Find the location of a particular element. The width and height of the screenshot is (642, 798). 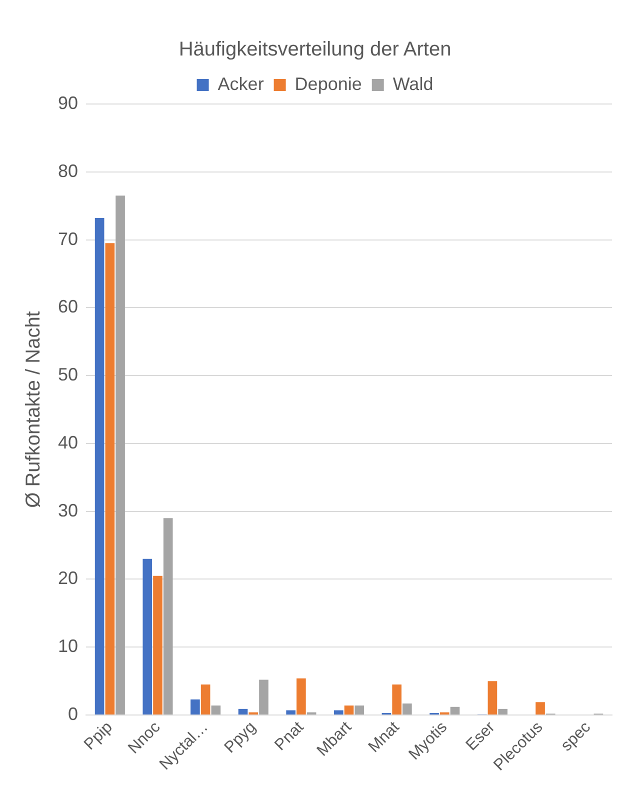

y-tick-label: 70 is located at coordinates (68, 238).